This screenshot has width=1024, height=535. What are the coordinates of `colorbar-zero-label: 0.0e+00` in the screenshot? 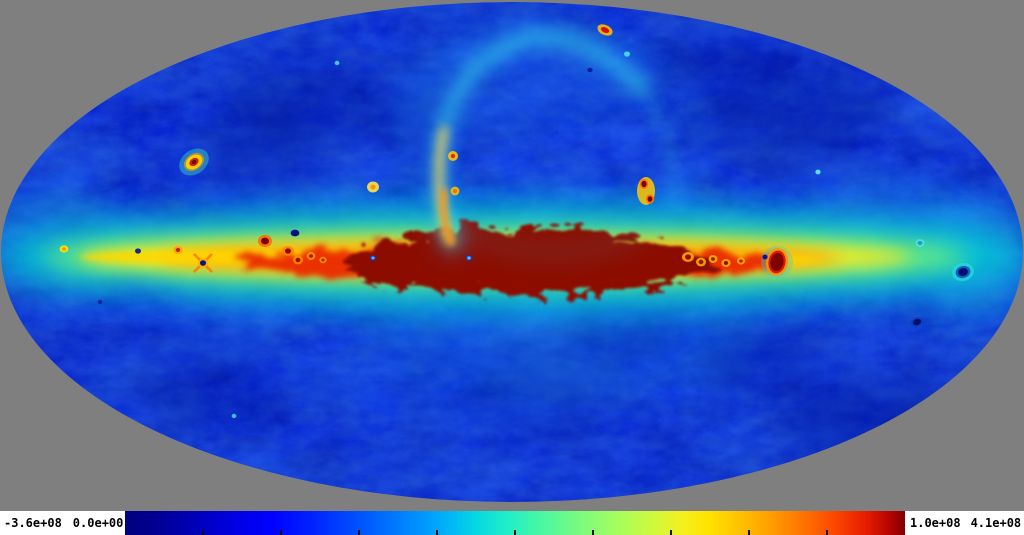 It's located at (98, 523).